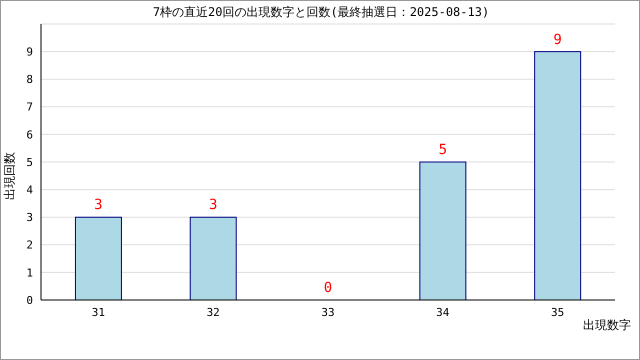 The width and height of the screenshot is (640, 360). Describe the element at coordinates (213, 312) in the screenshot. I see `x-tick-label: 32` at that location.